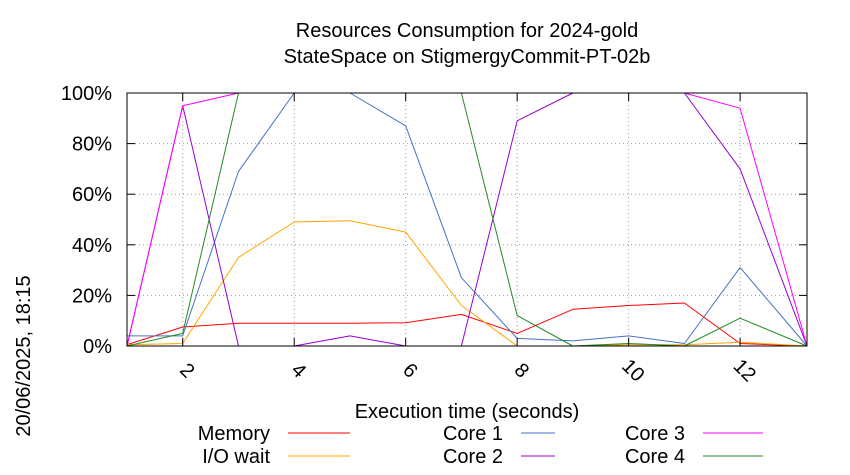 This screenshot has width=850, height=475. Describe the element at coordinates (655, 457) in the screenshot. I see `legend-label-core-4: Core 4` at that location.